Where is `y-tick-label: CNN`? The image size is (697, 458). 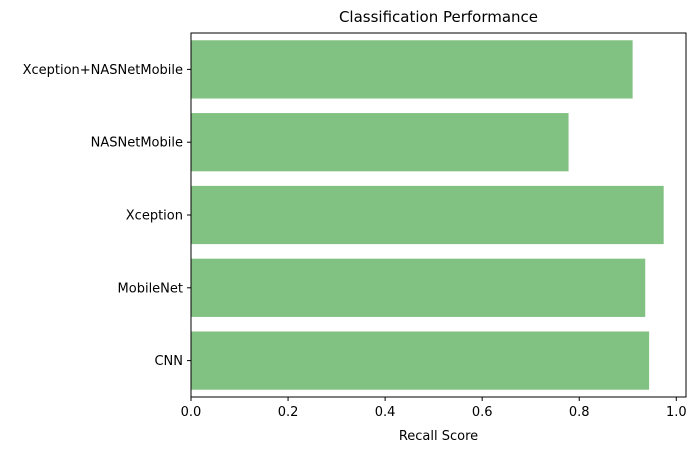
y-tick-label: CNN is located at coordinates (168, 361).